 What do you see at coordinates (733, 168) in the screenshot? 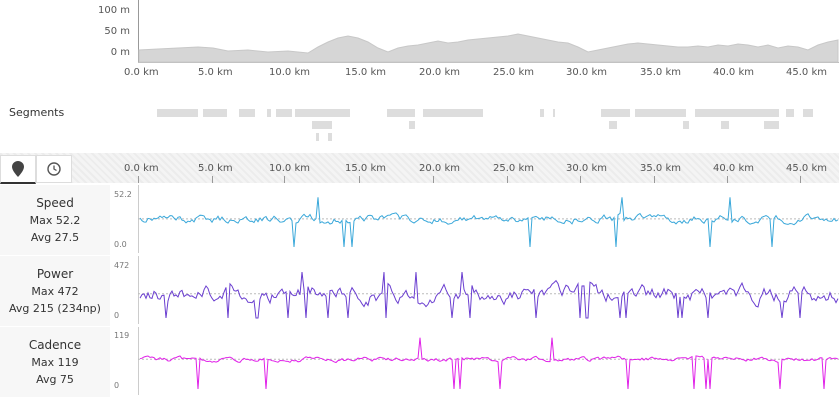
I see `axis-x-tick: 40.0 km` at bounding box center [733, 168].